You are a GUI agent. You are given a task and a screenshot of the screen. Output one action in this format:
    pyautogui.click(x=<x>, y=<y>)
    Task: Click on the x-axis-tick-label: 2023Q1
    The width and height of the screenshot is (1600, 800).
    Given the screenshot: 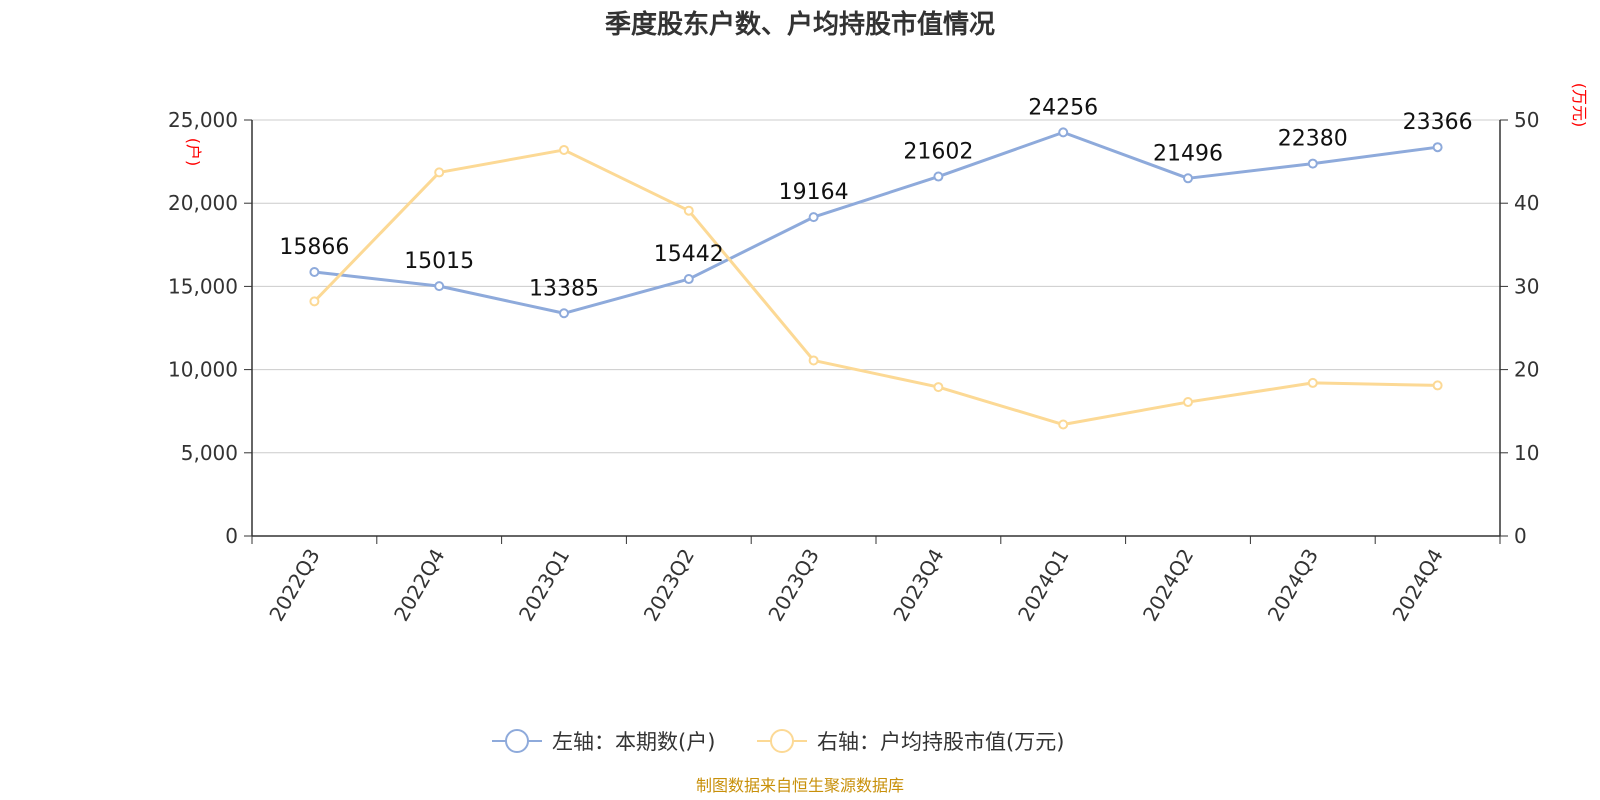 What is the action you would take?
    pyautogui.click(x=544, y=585)
    